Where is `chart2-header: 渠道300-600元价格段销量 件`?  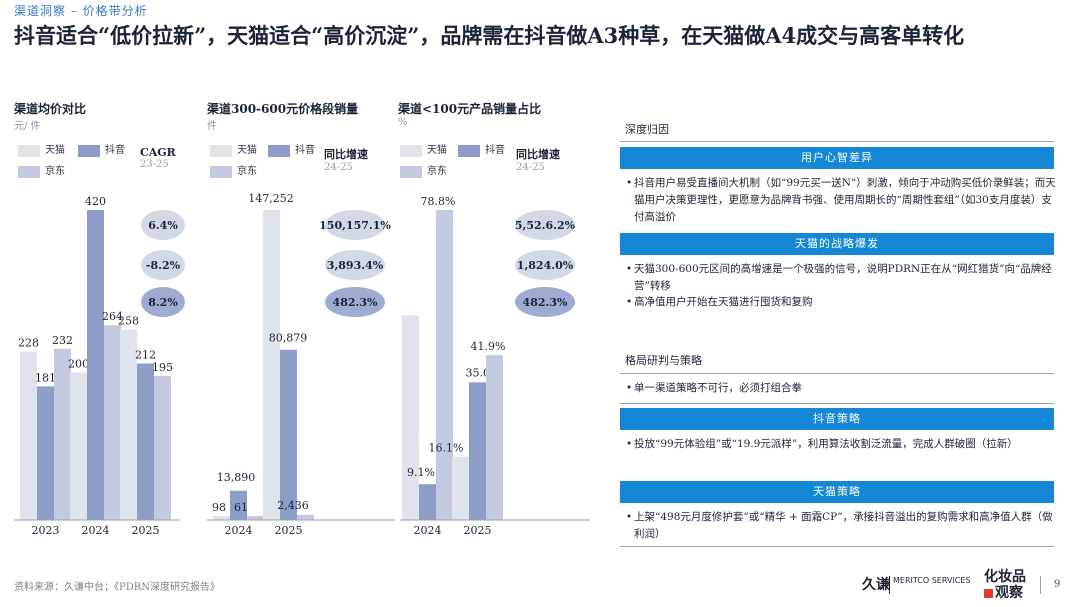
chart2-header: 渠道300-600元价格段销量 件 is located at coordinates (282, 116).